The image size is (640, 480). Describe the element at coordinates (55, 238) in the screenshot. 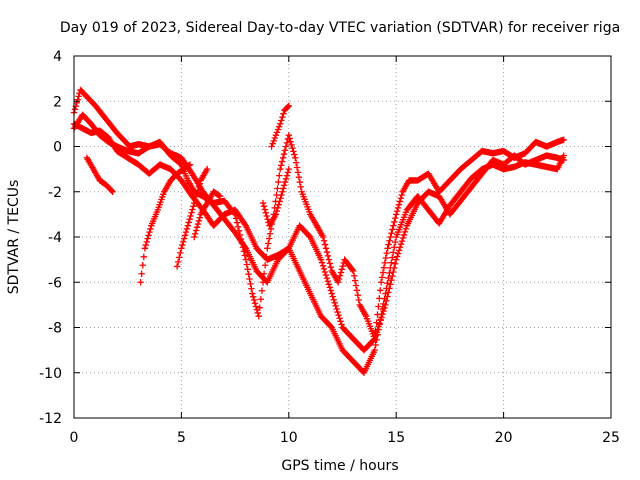

I see `y-tick-label: -4` at that location.